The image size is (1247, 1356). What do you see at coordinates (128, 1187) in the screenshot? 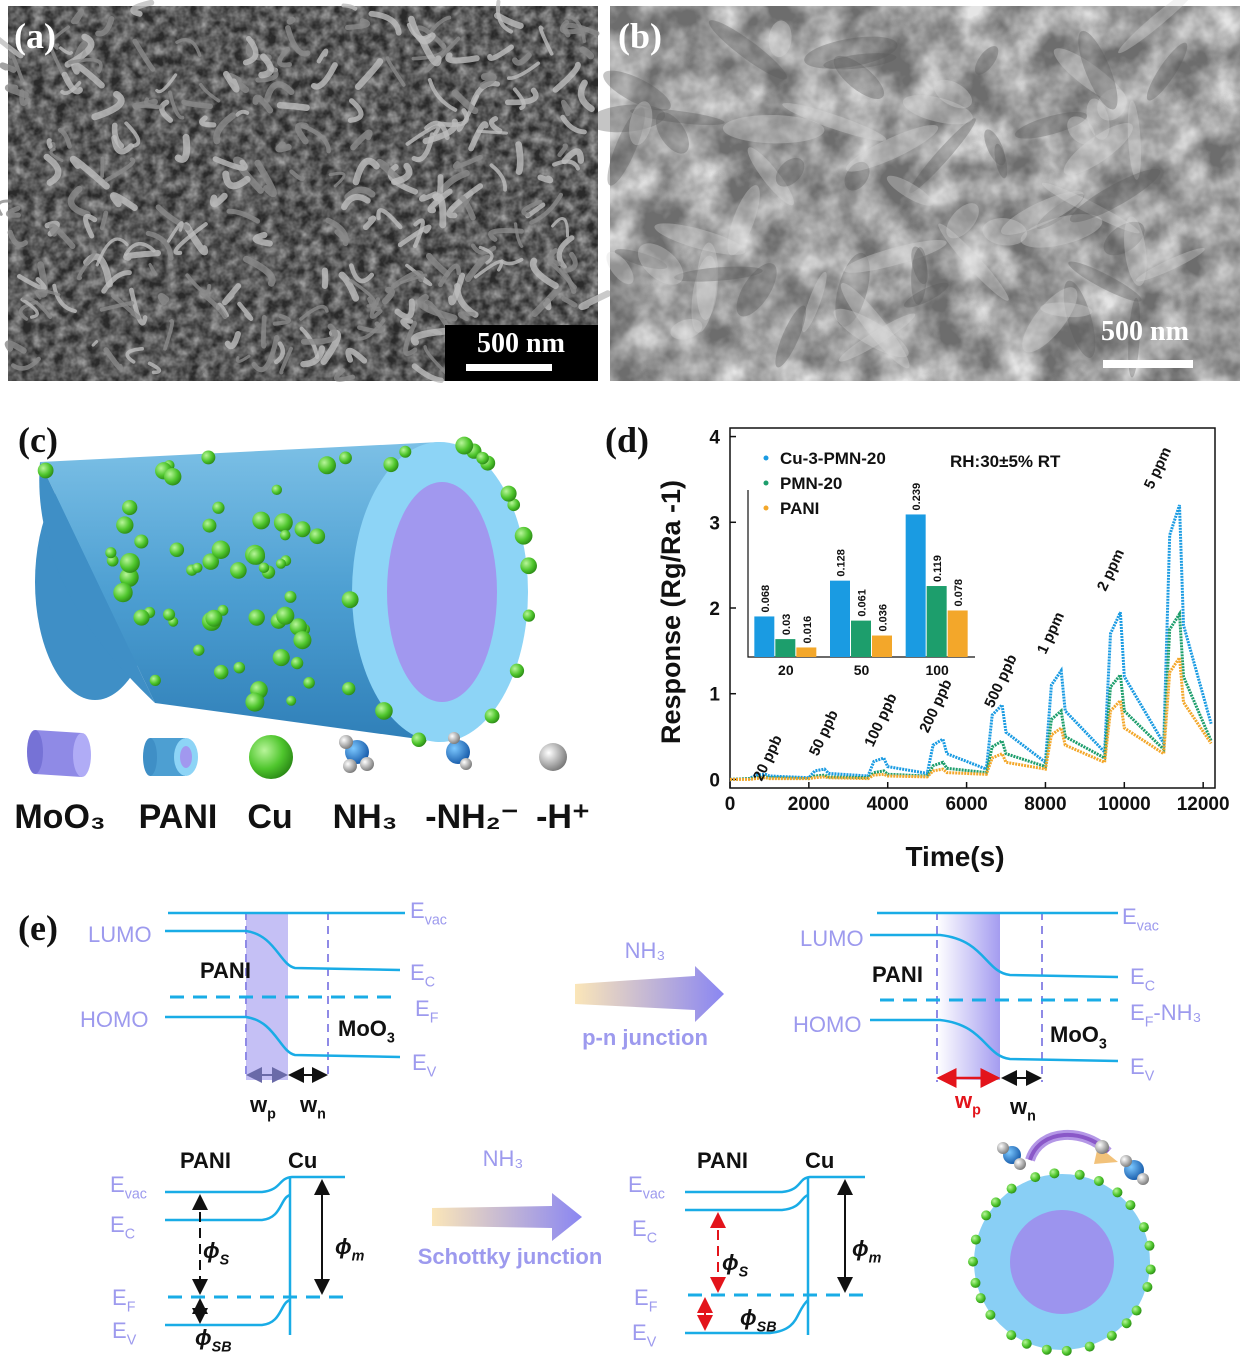
I see `band-label: Evac` at bounding box center [128, 1187].